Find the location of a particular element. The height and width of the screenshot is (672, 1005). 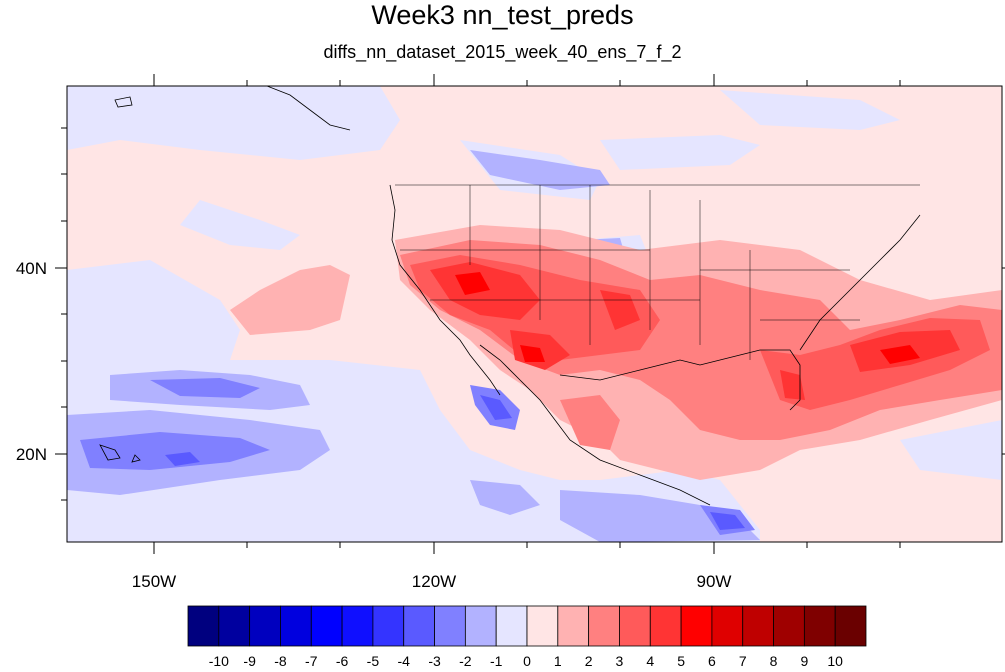

colorbar-label: 10 is located at coordinates (835, 661).